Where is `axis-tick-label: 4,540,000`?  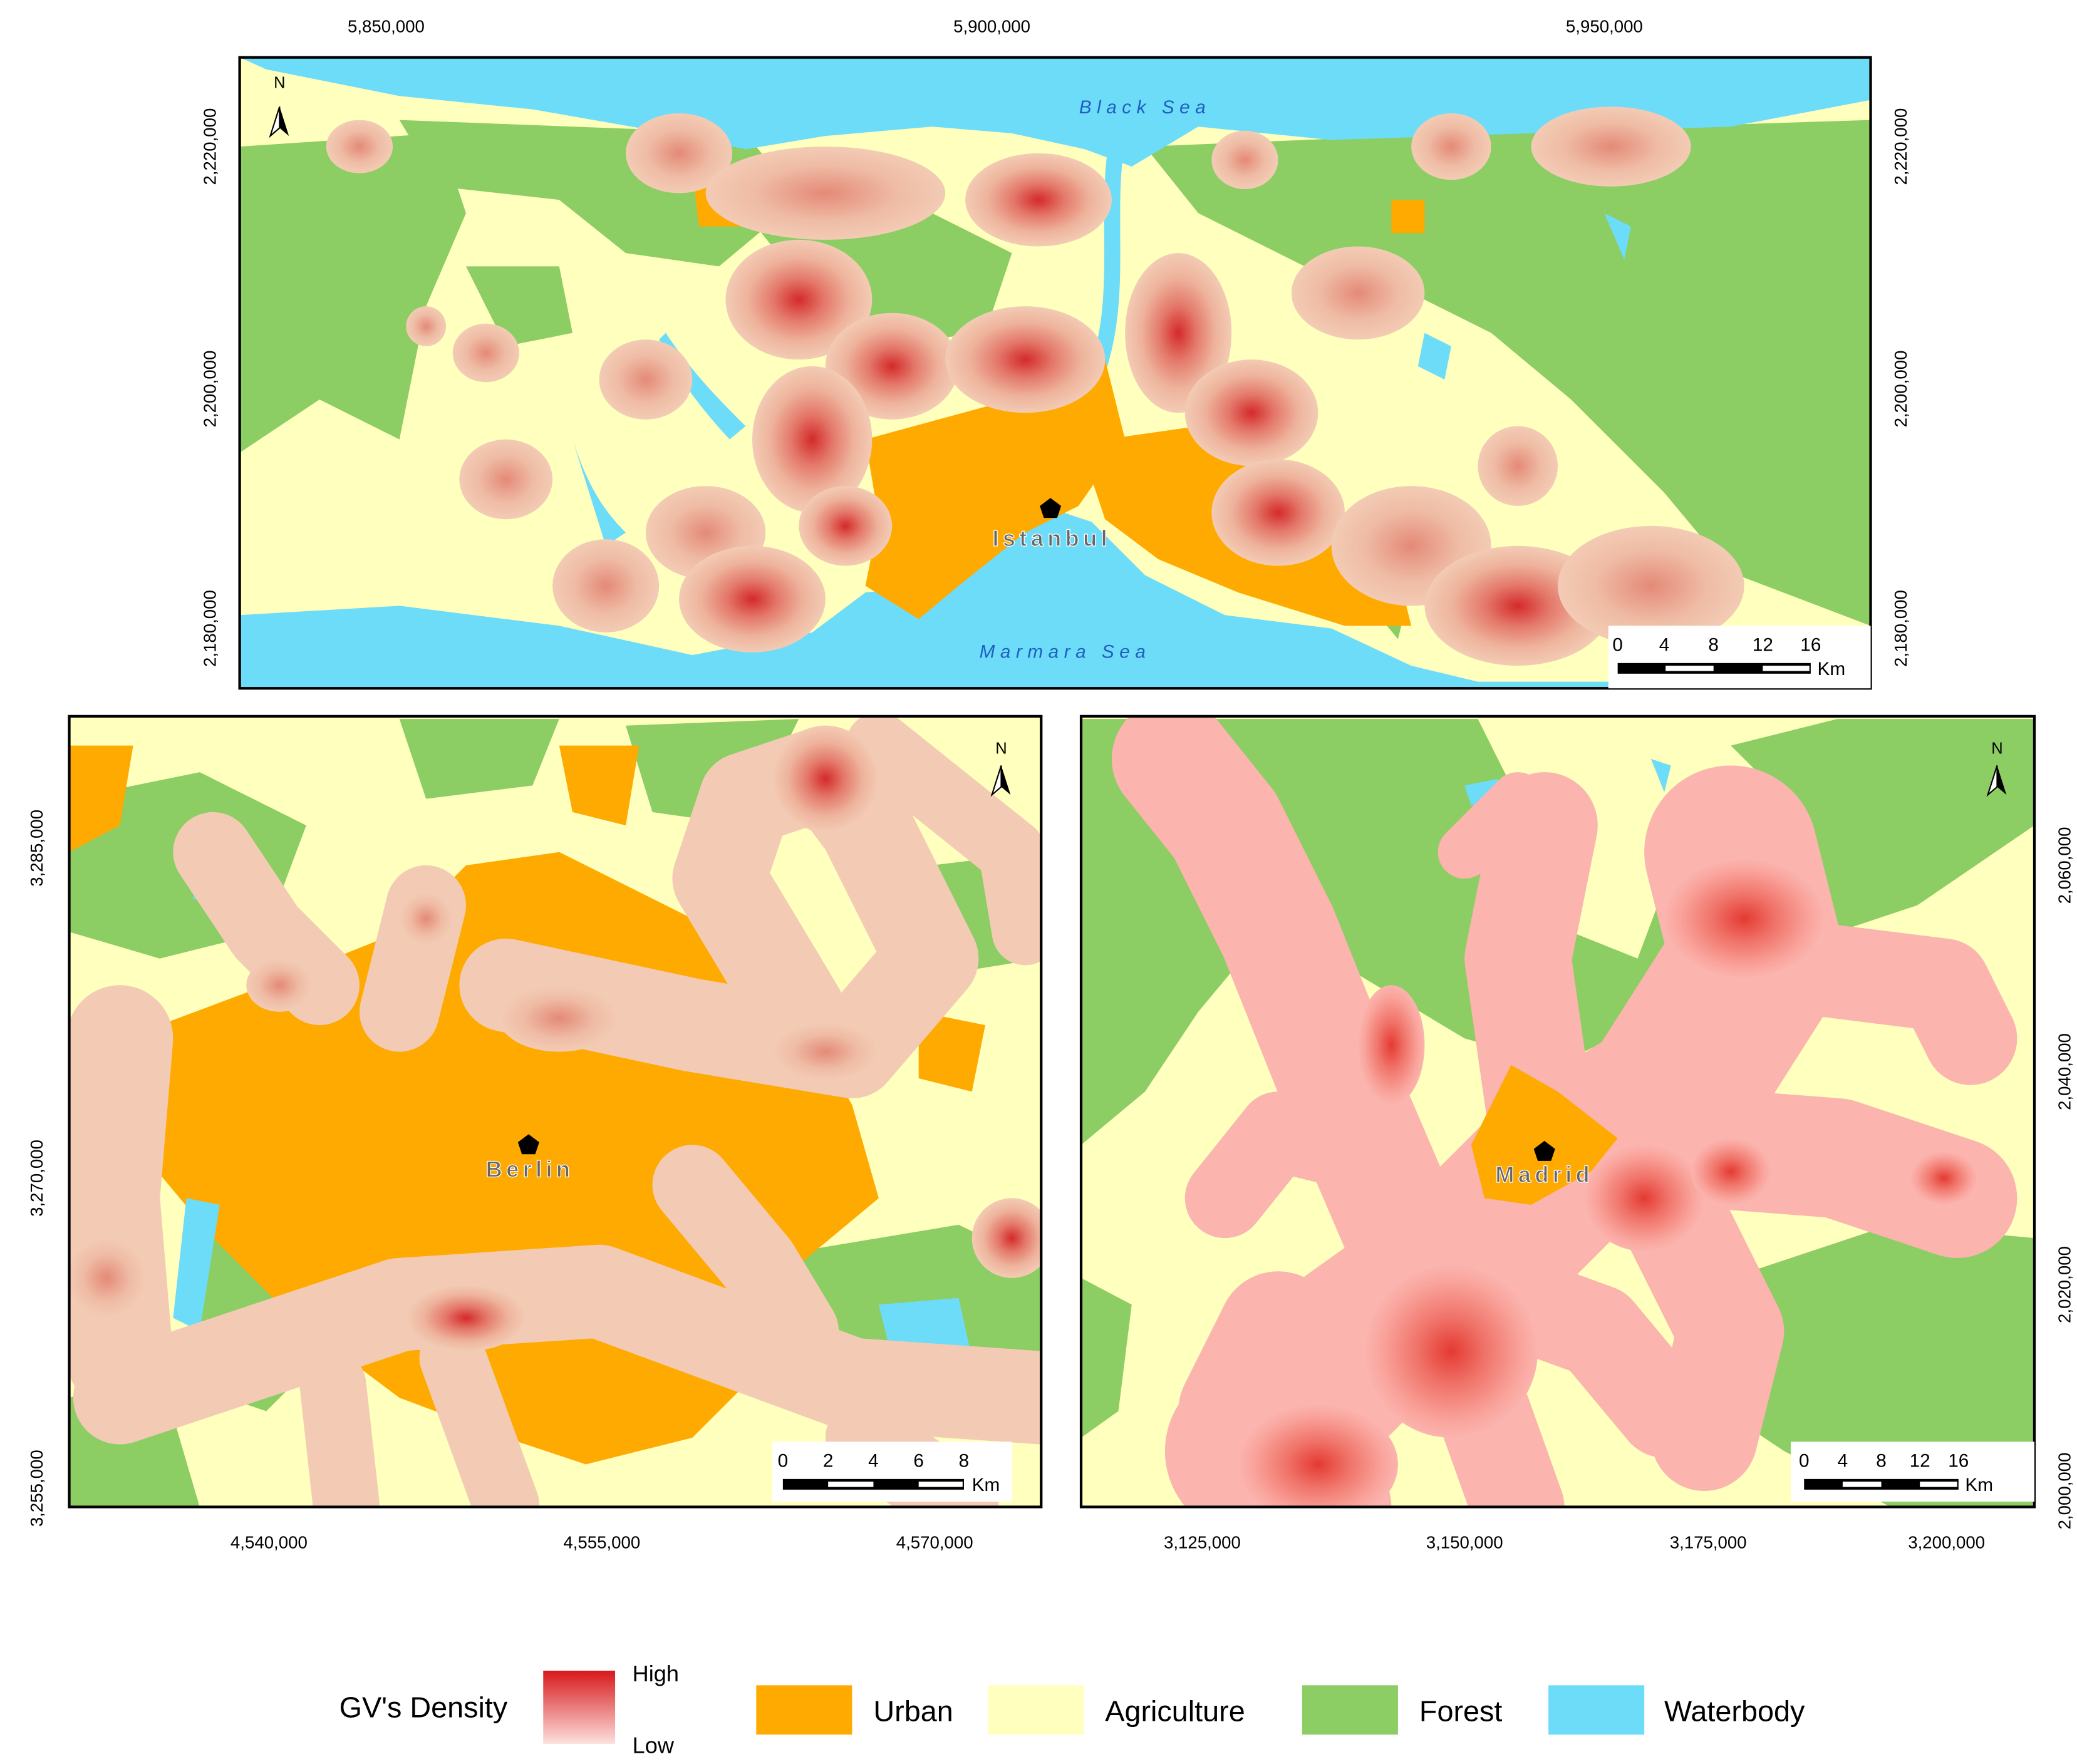 axis-tick-label: 4,540,000 is located at coordinates (269, 1542).